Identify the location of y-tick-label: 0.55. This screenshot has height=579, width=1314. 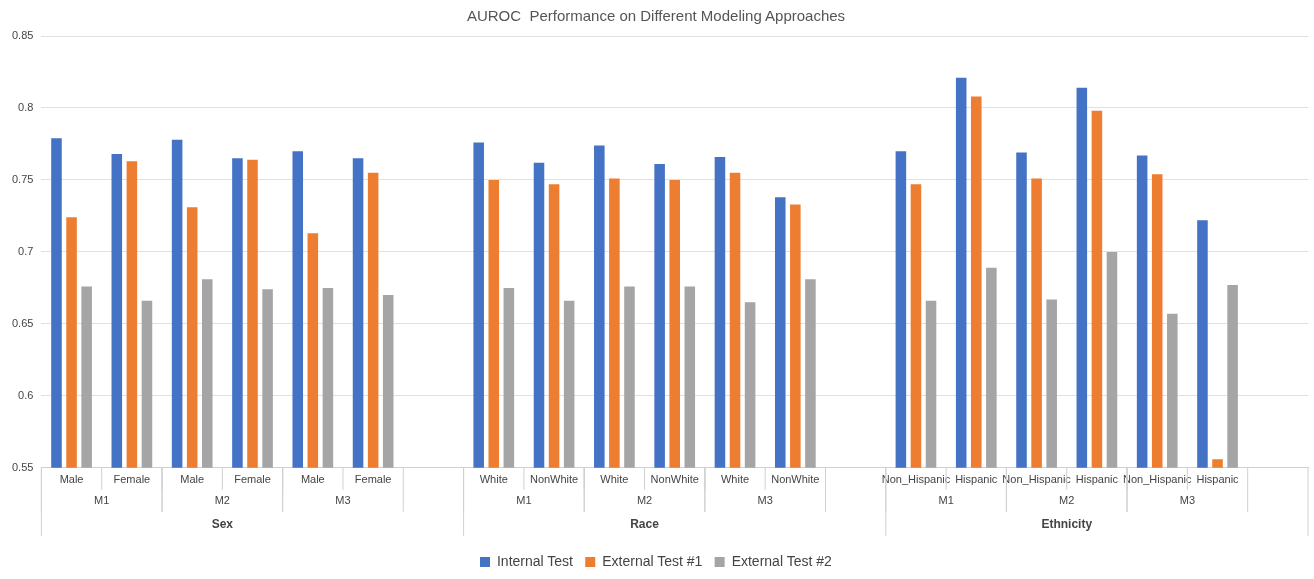
(22, 466).